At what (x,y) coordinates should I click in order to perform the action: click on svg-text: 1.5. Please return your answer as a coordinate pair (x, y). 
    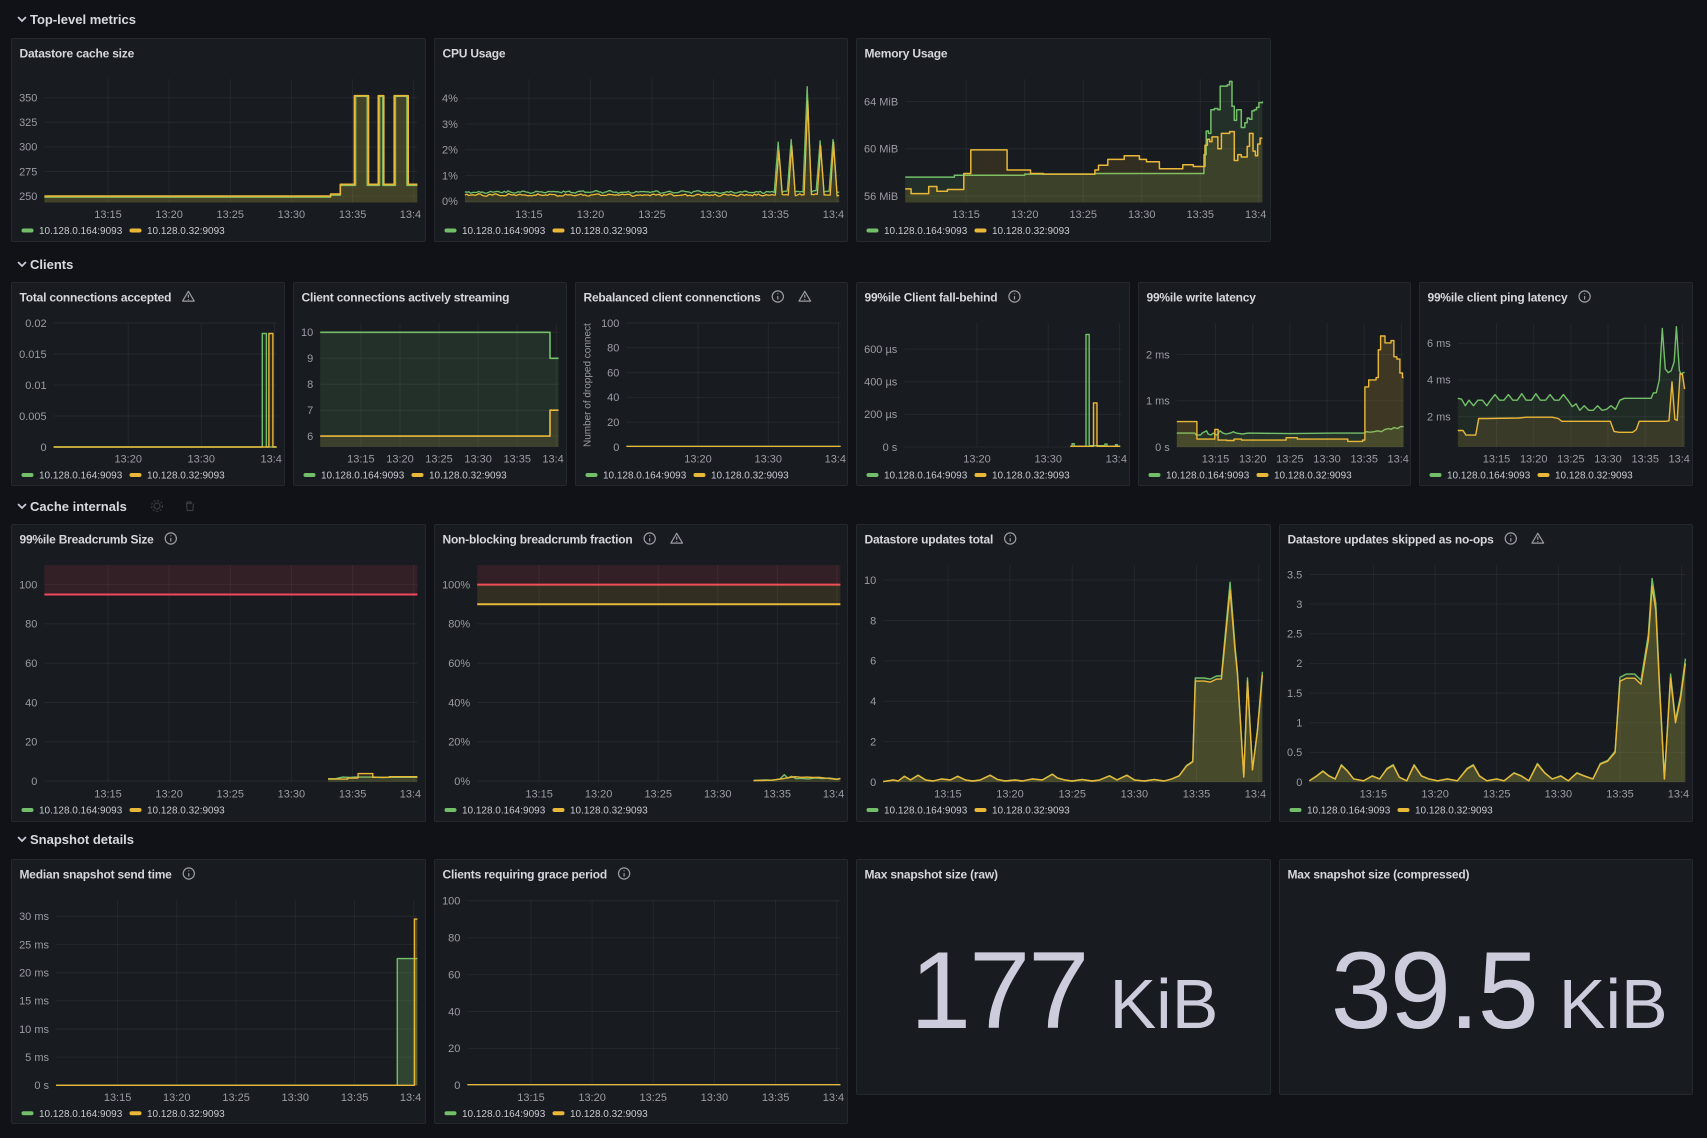
    Looking at the image, I should click on (1294, 694).